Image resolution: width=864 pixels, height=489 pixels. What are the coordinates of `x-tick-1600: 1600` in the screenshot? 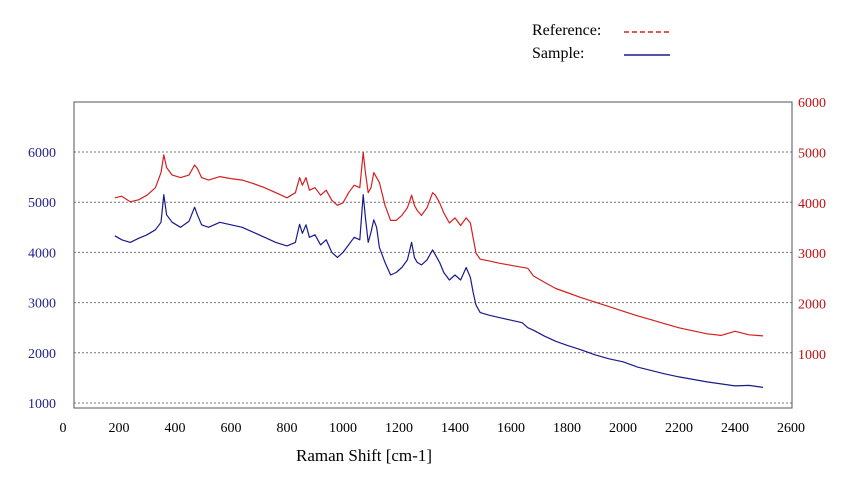 It's located at (511, 428).